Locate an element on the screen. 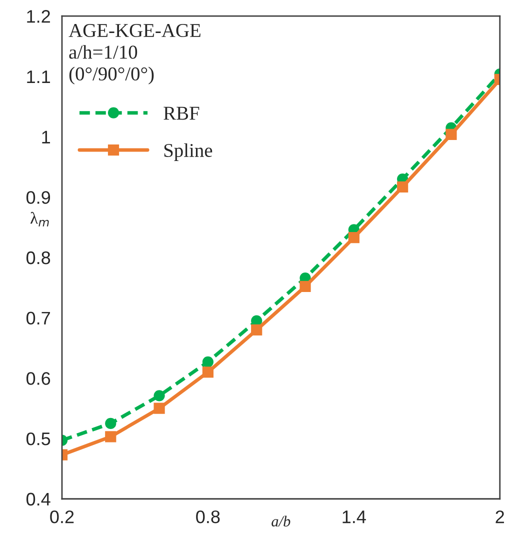  x-tick-label: 1.4 is located at coordinates (354, 517).